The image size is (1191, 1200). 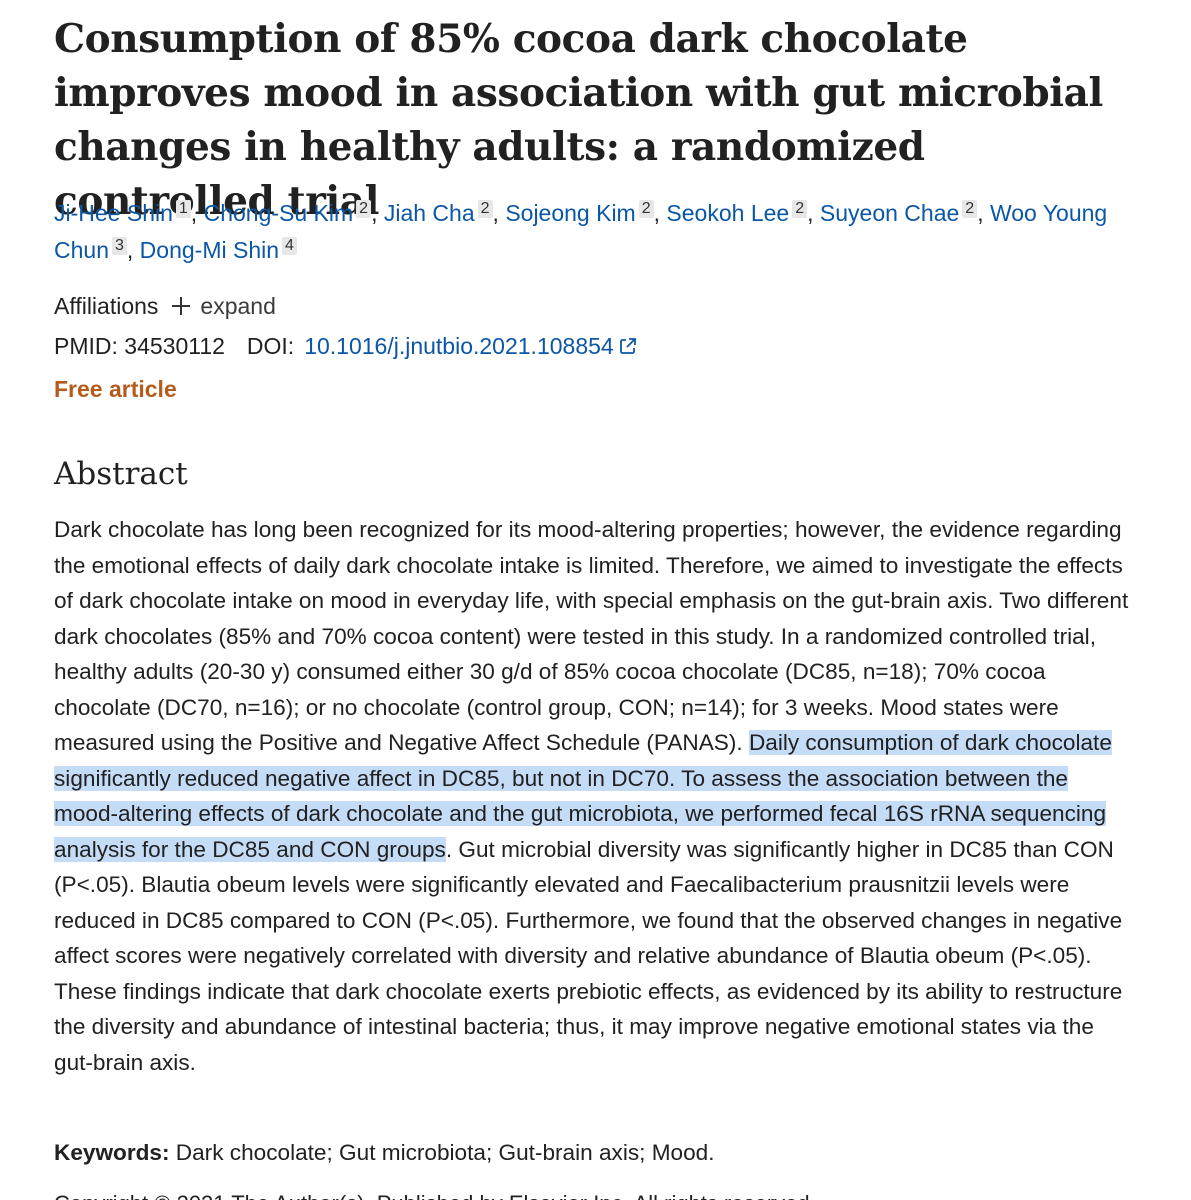 I want to click on affiliations-row: Affiliations expand, so click(x=165, y=306).